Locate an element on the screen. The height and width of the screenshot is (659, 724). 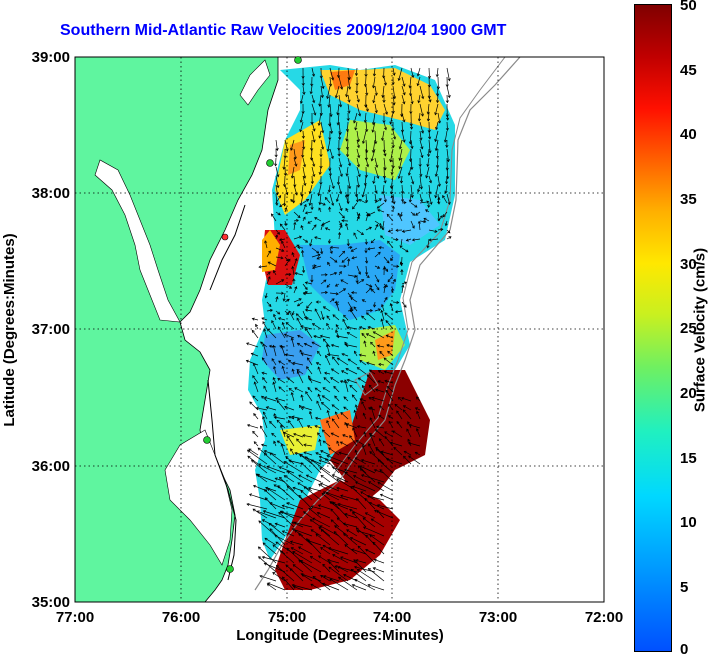
y-axis-label: Latitude (Degrees:Minutes) is located at coordinates (9, 329).